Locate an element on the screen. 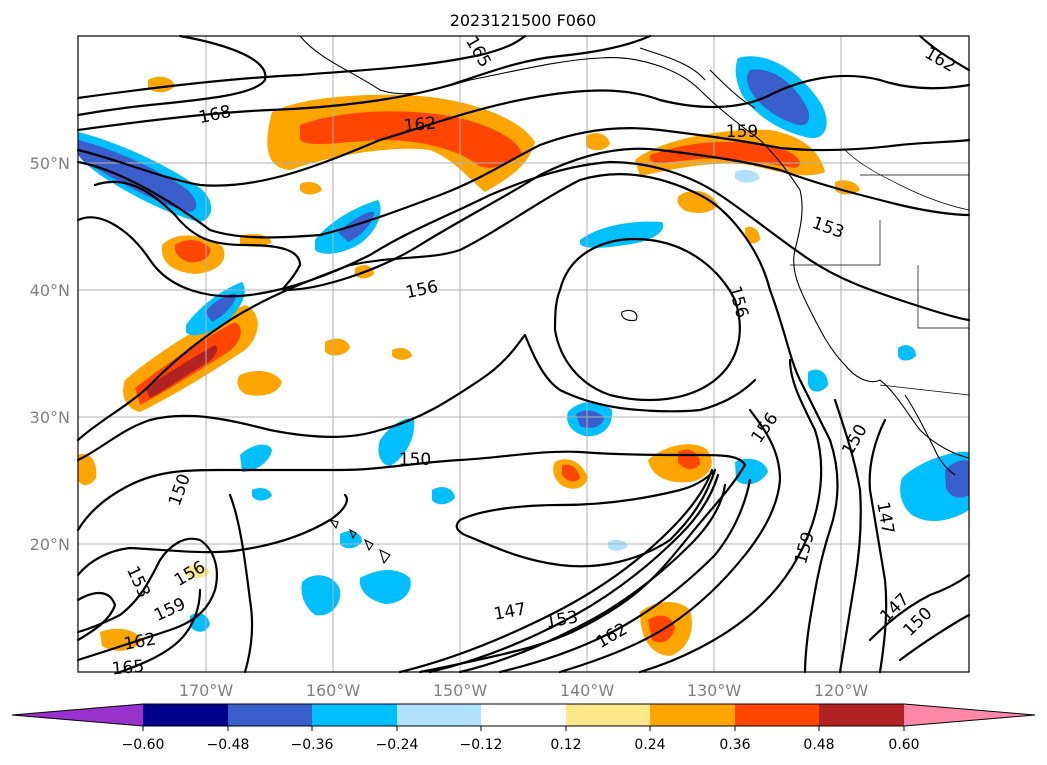  lon-label: 170°W is located at coordinates (206, 690).